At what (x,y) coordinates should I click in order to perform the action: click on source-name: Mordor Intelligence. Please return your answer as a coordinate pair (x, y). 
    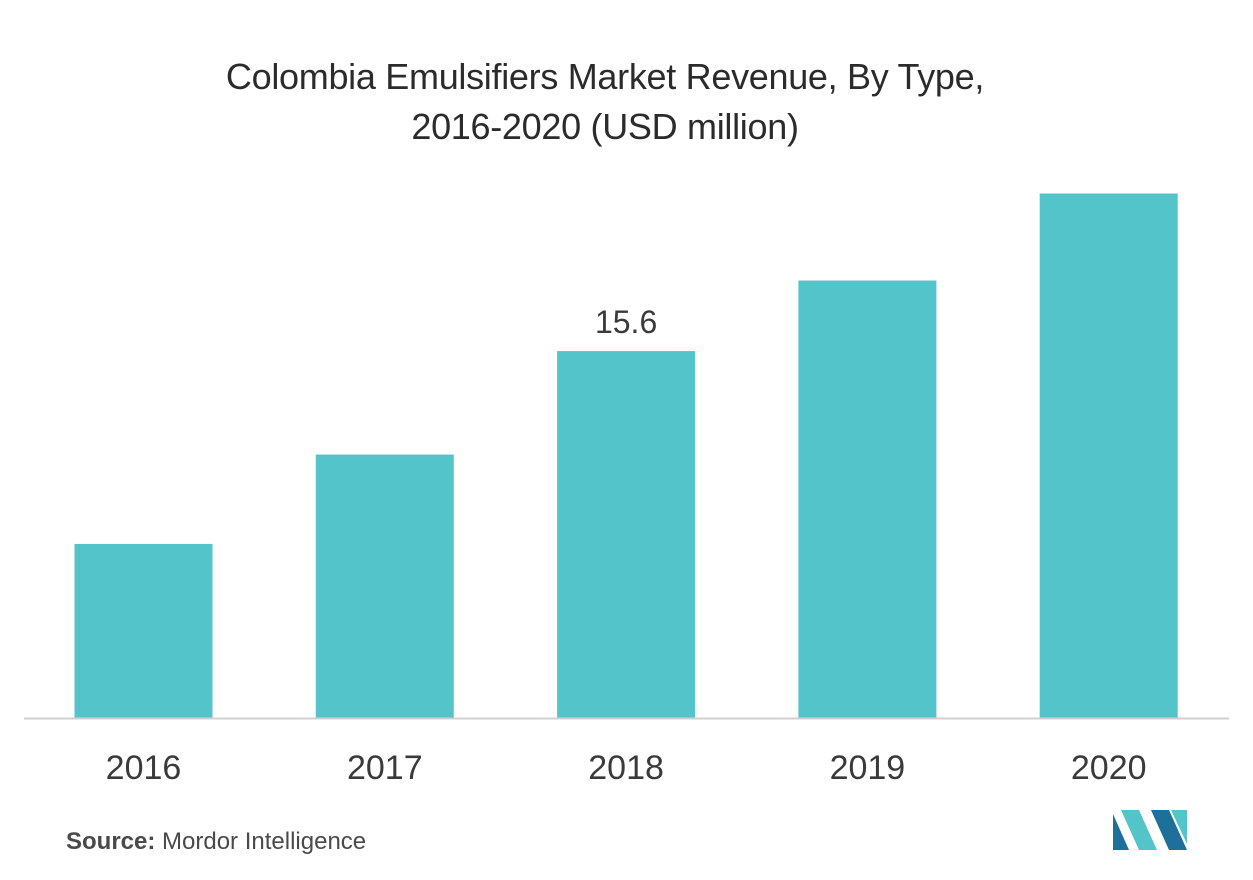
    Looking at the image, I should click on (264, 841).